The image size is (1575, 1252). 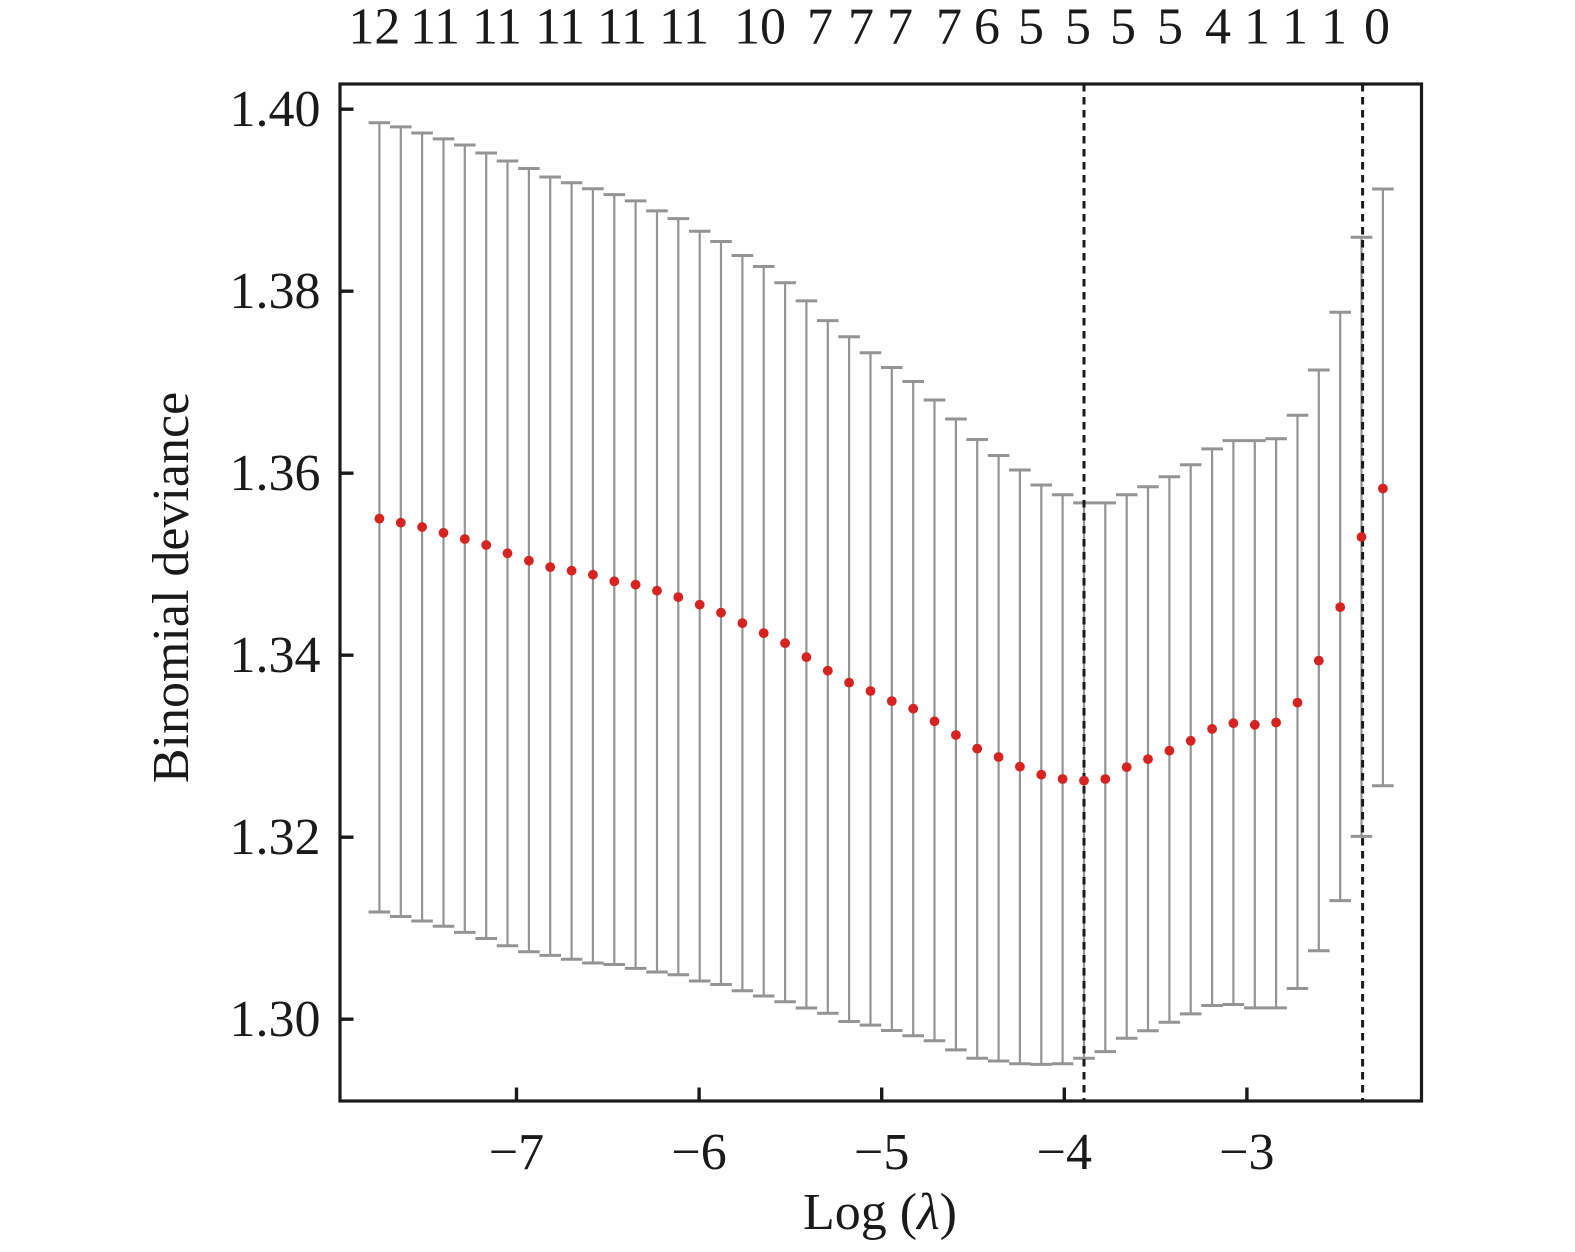 I want to click on svg-text: 1.40, so click(x=275, y=109).